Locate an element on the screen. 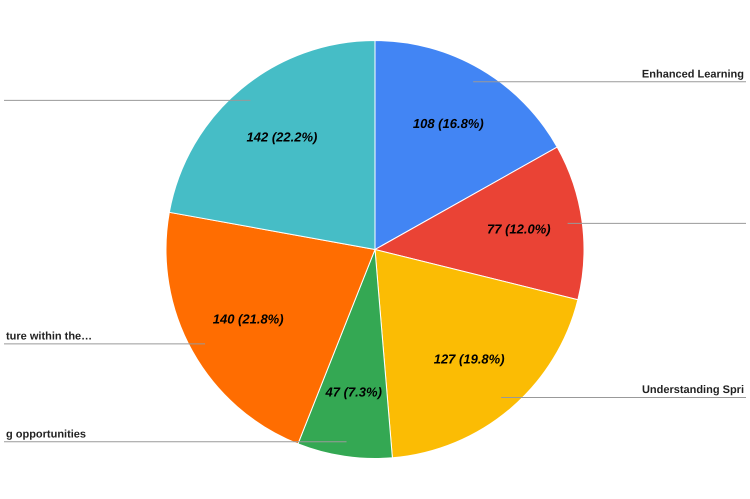 Image resolution: width=750 pixels, height=499 pixels. slice-label: Understanding Spri is located at coordinates (693, 390).